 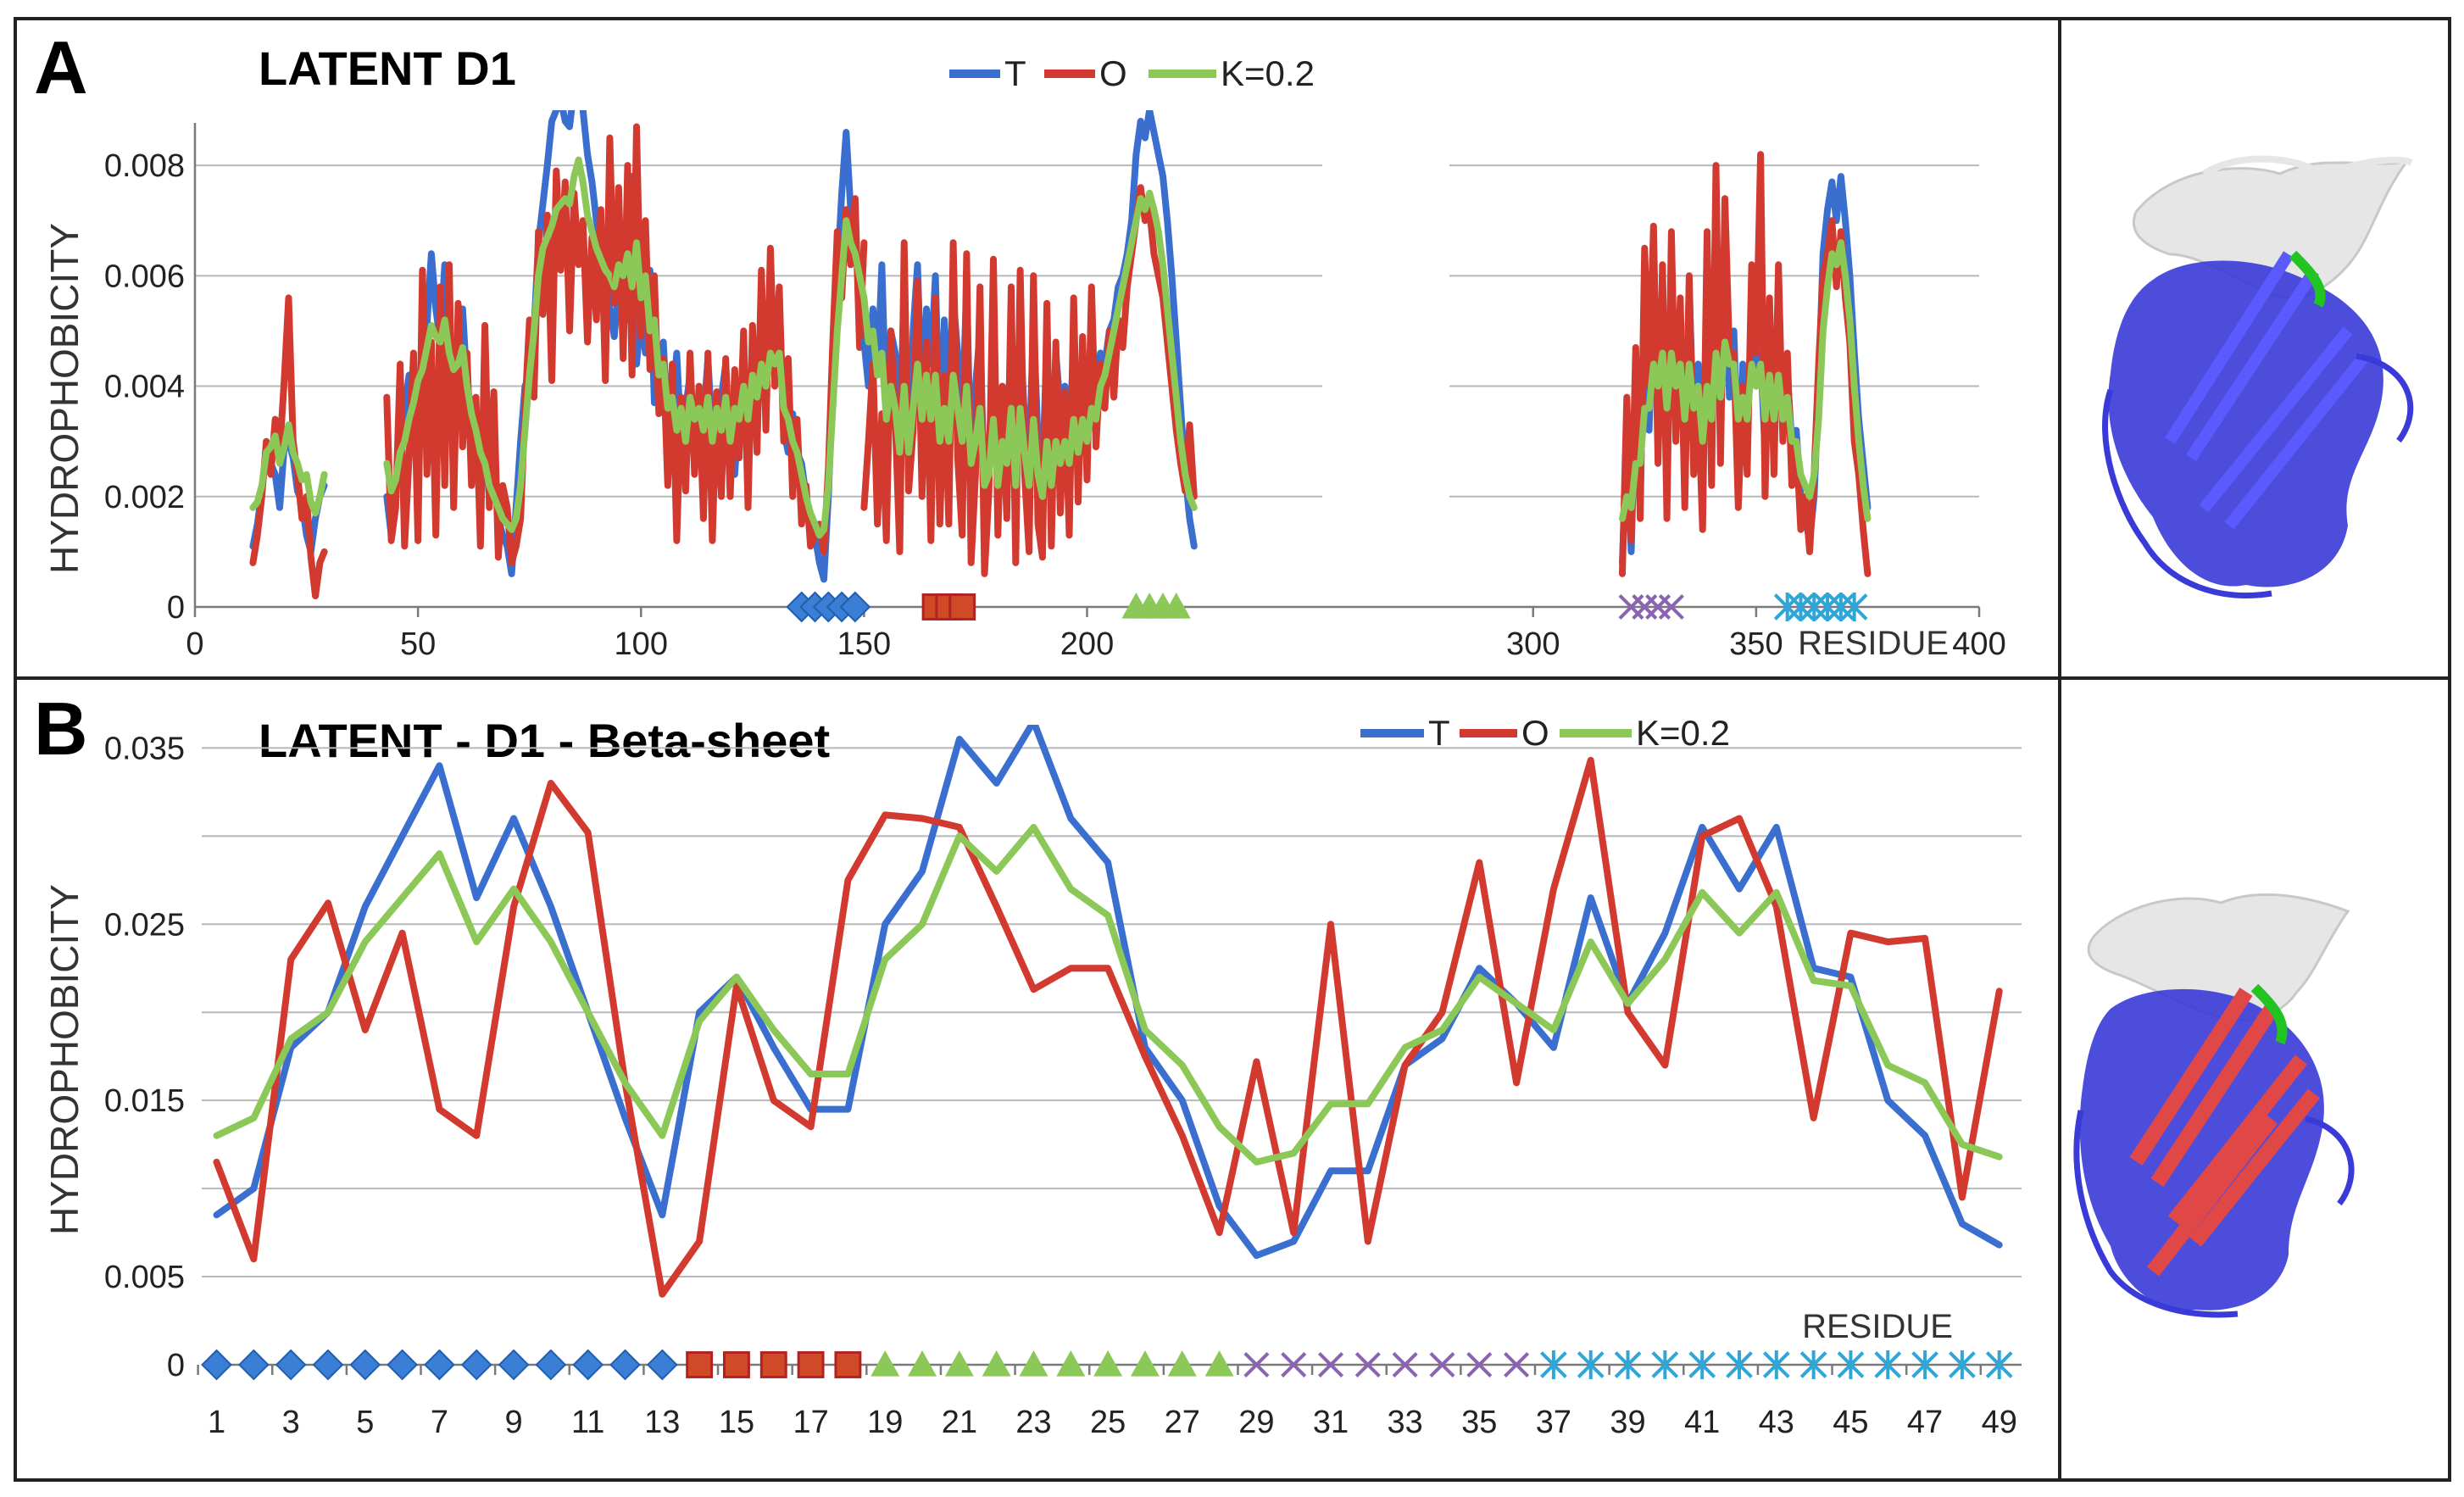 I want to click on panel-a-legend-t-label: T, so click(x=1015, y=73).